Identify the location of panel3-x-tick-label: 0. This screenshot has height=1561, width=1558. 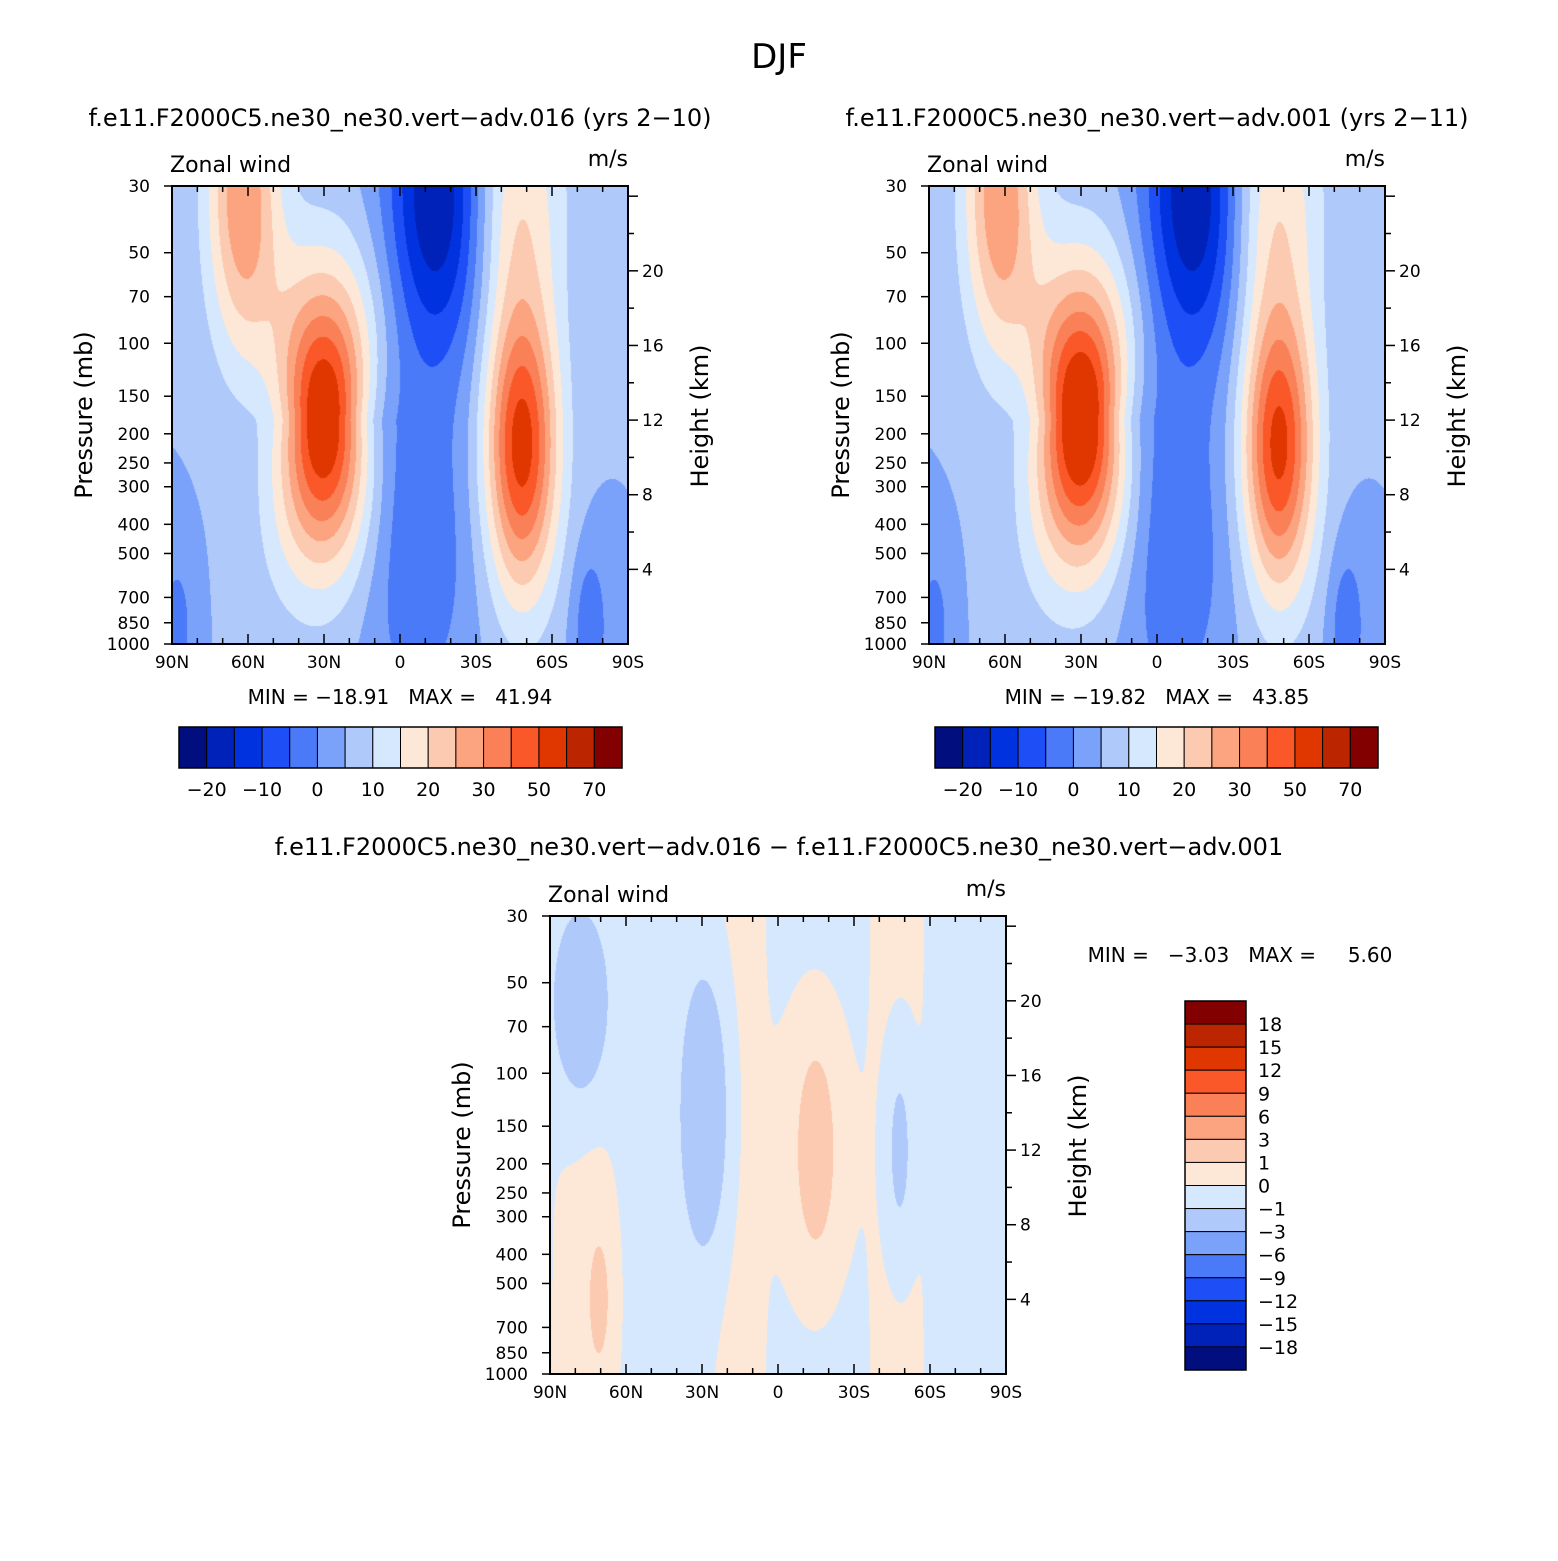
(778, 1393).